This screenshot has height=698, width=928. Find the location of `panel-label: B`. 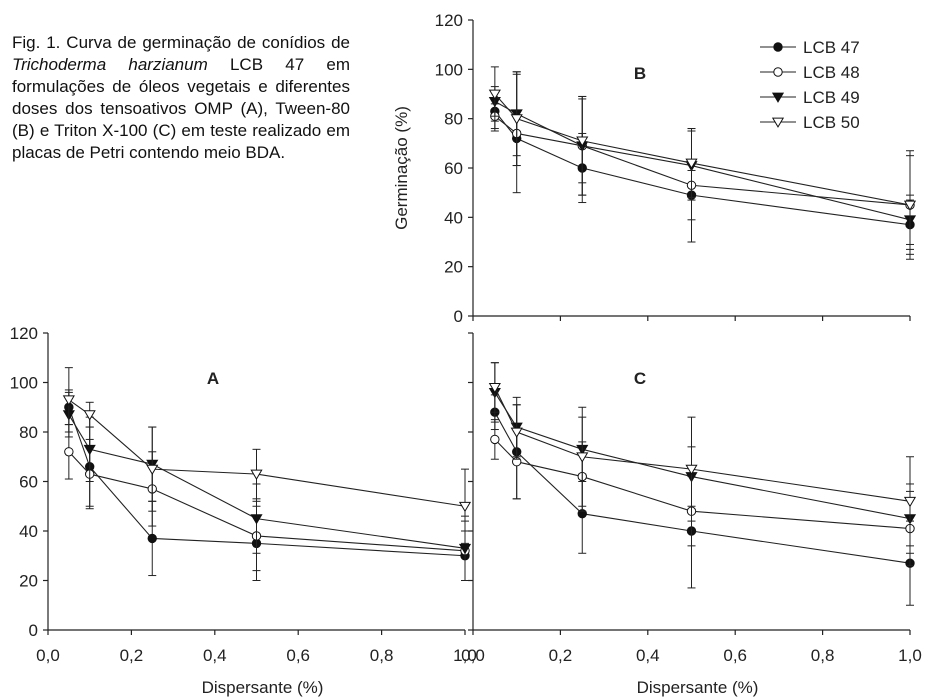

panel-label: B is located at coordinates (640, 73).